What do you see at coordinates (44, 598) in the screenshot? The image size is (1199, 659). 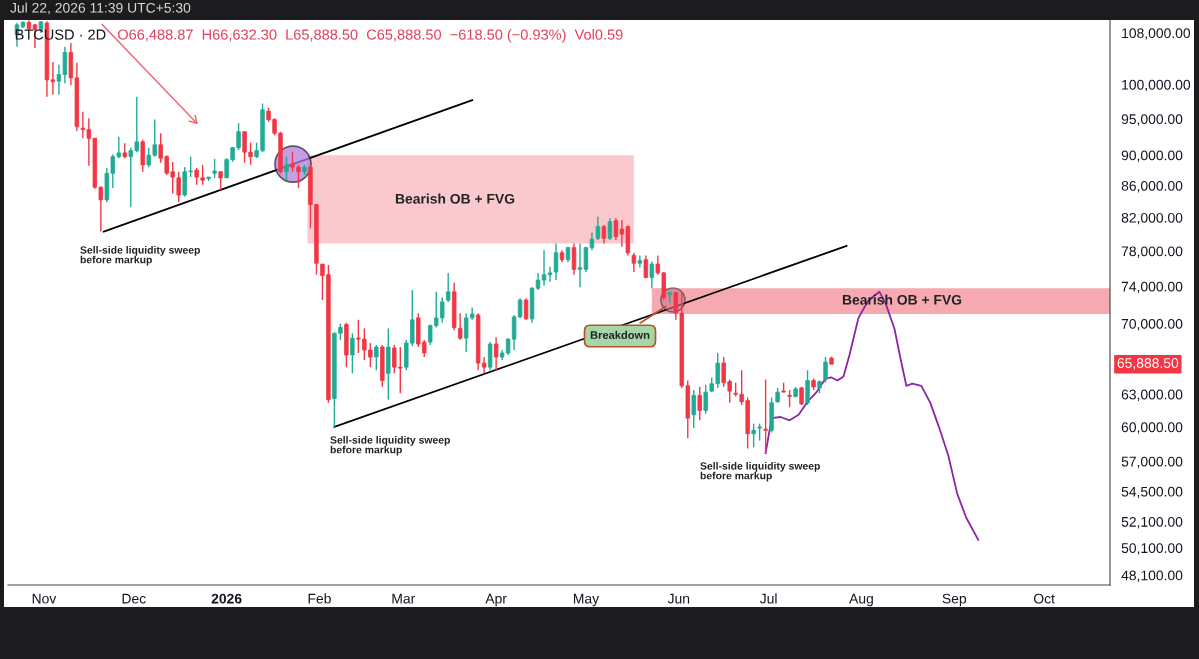 I see `x-tick-label: Nov` at bounding box center [44, 598].